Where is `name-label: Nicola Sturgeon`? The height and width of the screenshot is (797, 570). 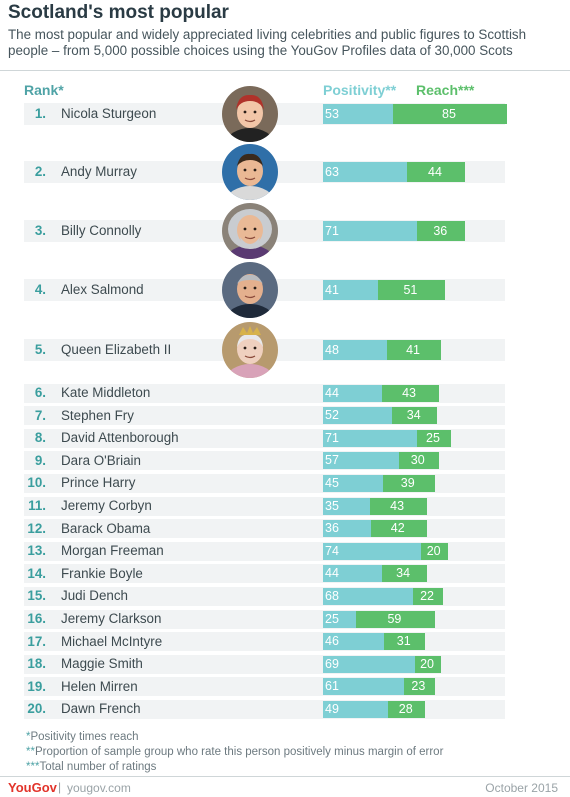
name-label: Nicola Sturgeon is located at coordinates (109, 113).